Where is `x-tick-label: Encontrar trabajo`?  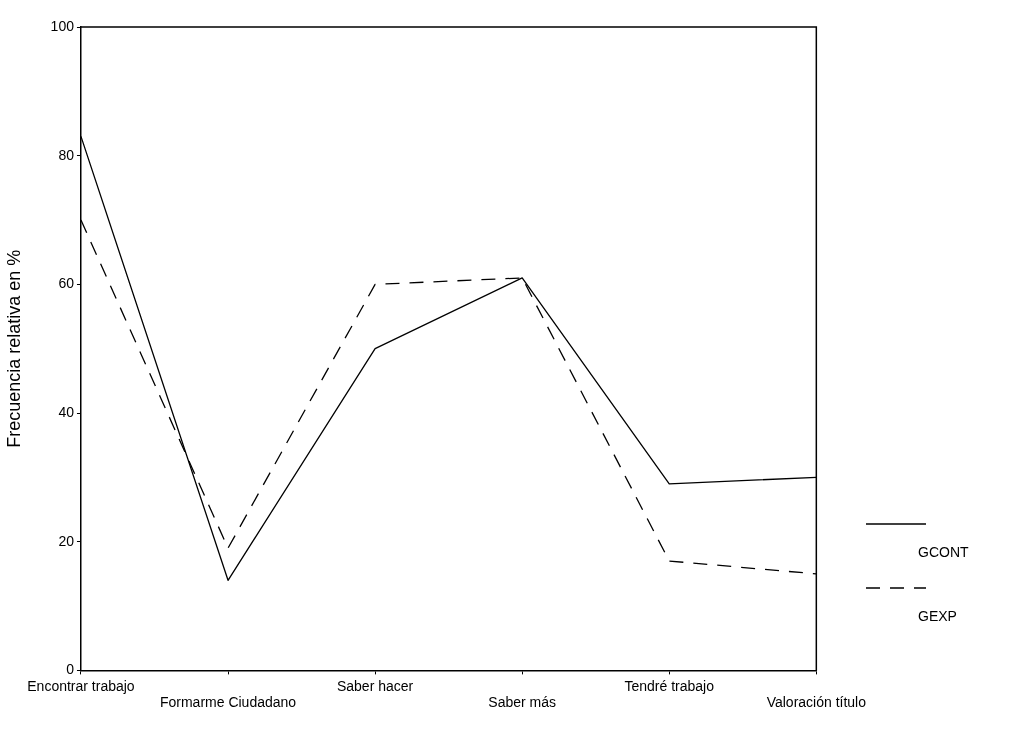
x-tick-label: Encontrar trabajo is located at coordinates (81, 685).